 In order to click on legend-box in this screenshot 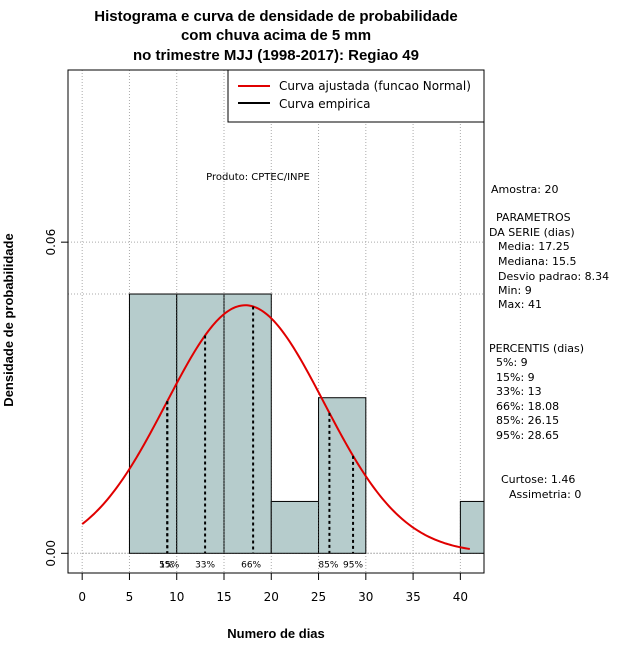, I will do `click(356, 96)`.